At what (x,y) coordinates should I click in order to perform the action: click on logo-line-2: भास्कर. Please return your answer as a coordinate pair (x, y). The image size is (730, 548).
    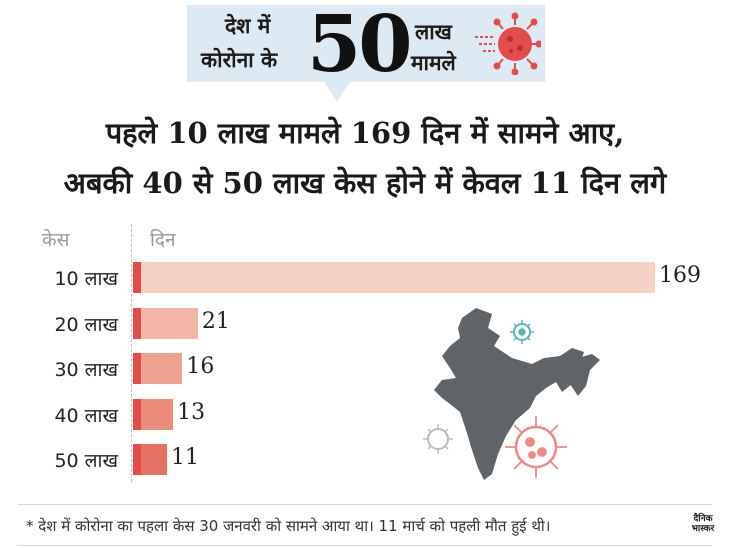
    Looking at the image, I should click on (703, 529).